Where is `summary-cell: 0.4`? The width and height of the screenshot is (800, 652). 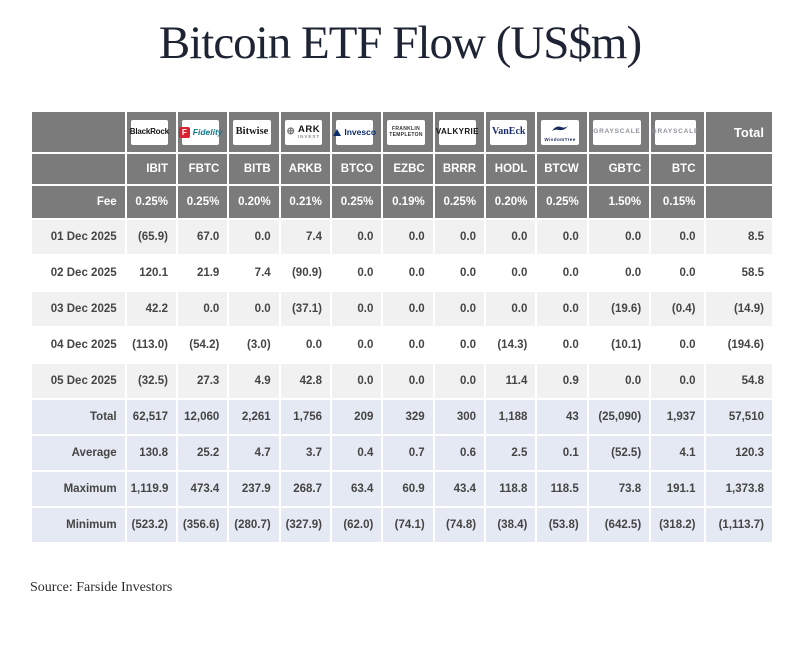
summary-cell: 0.4 is located at coordinates (357, 453).